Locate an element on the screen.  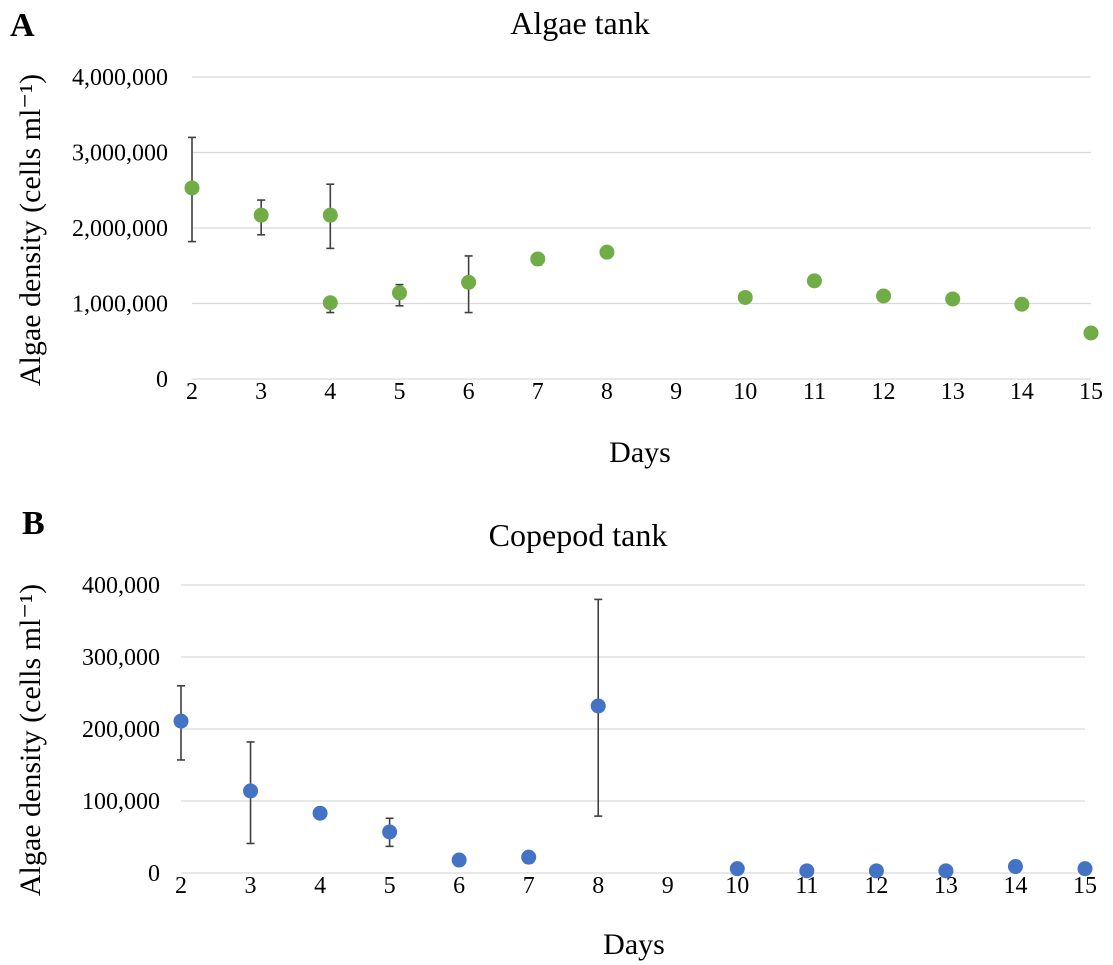
y-tick-label-a-4: 4,000,000 is located at coordinates (120, 78).